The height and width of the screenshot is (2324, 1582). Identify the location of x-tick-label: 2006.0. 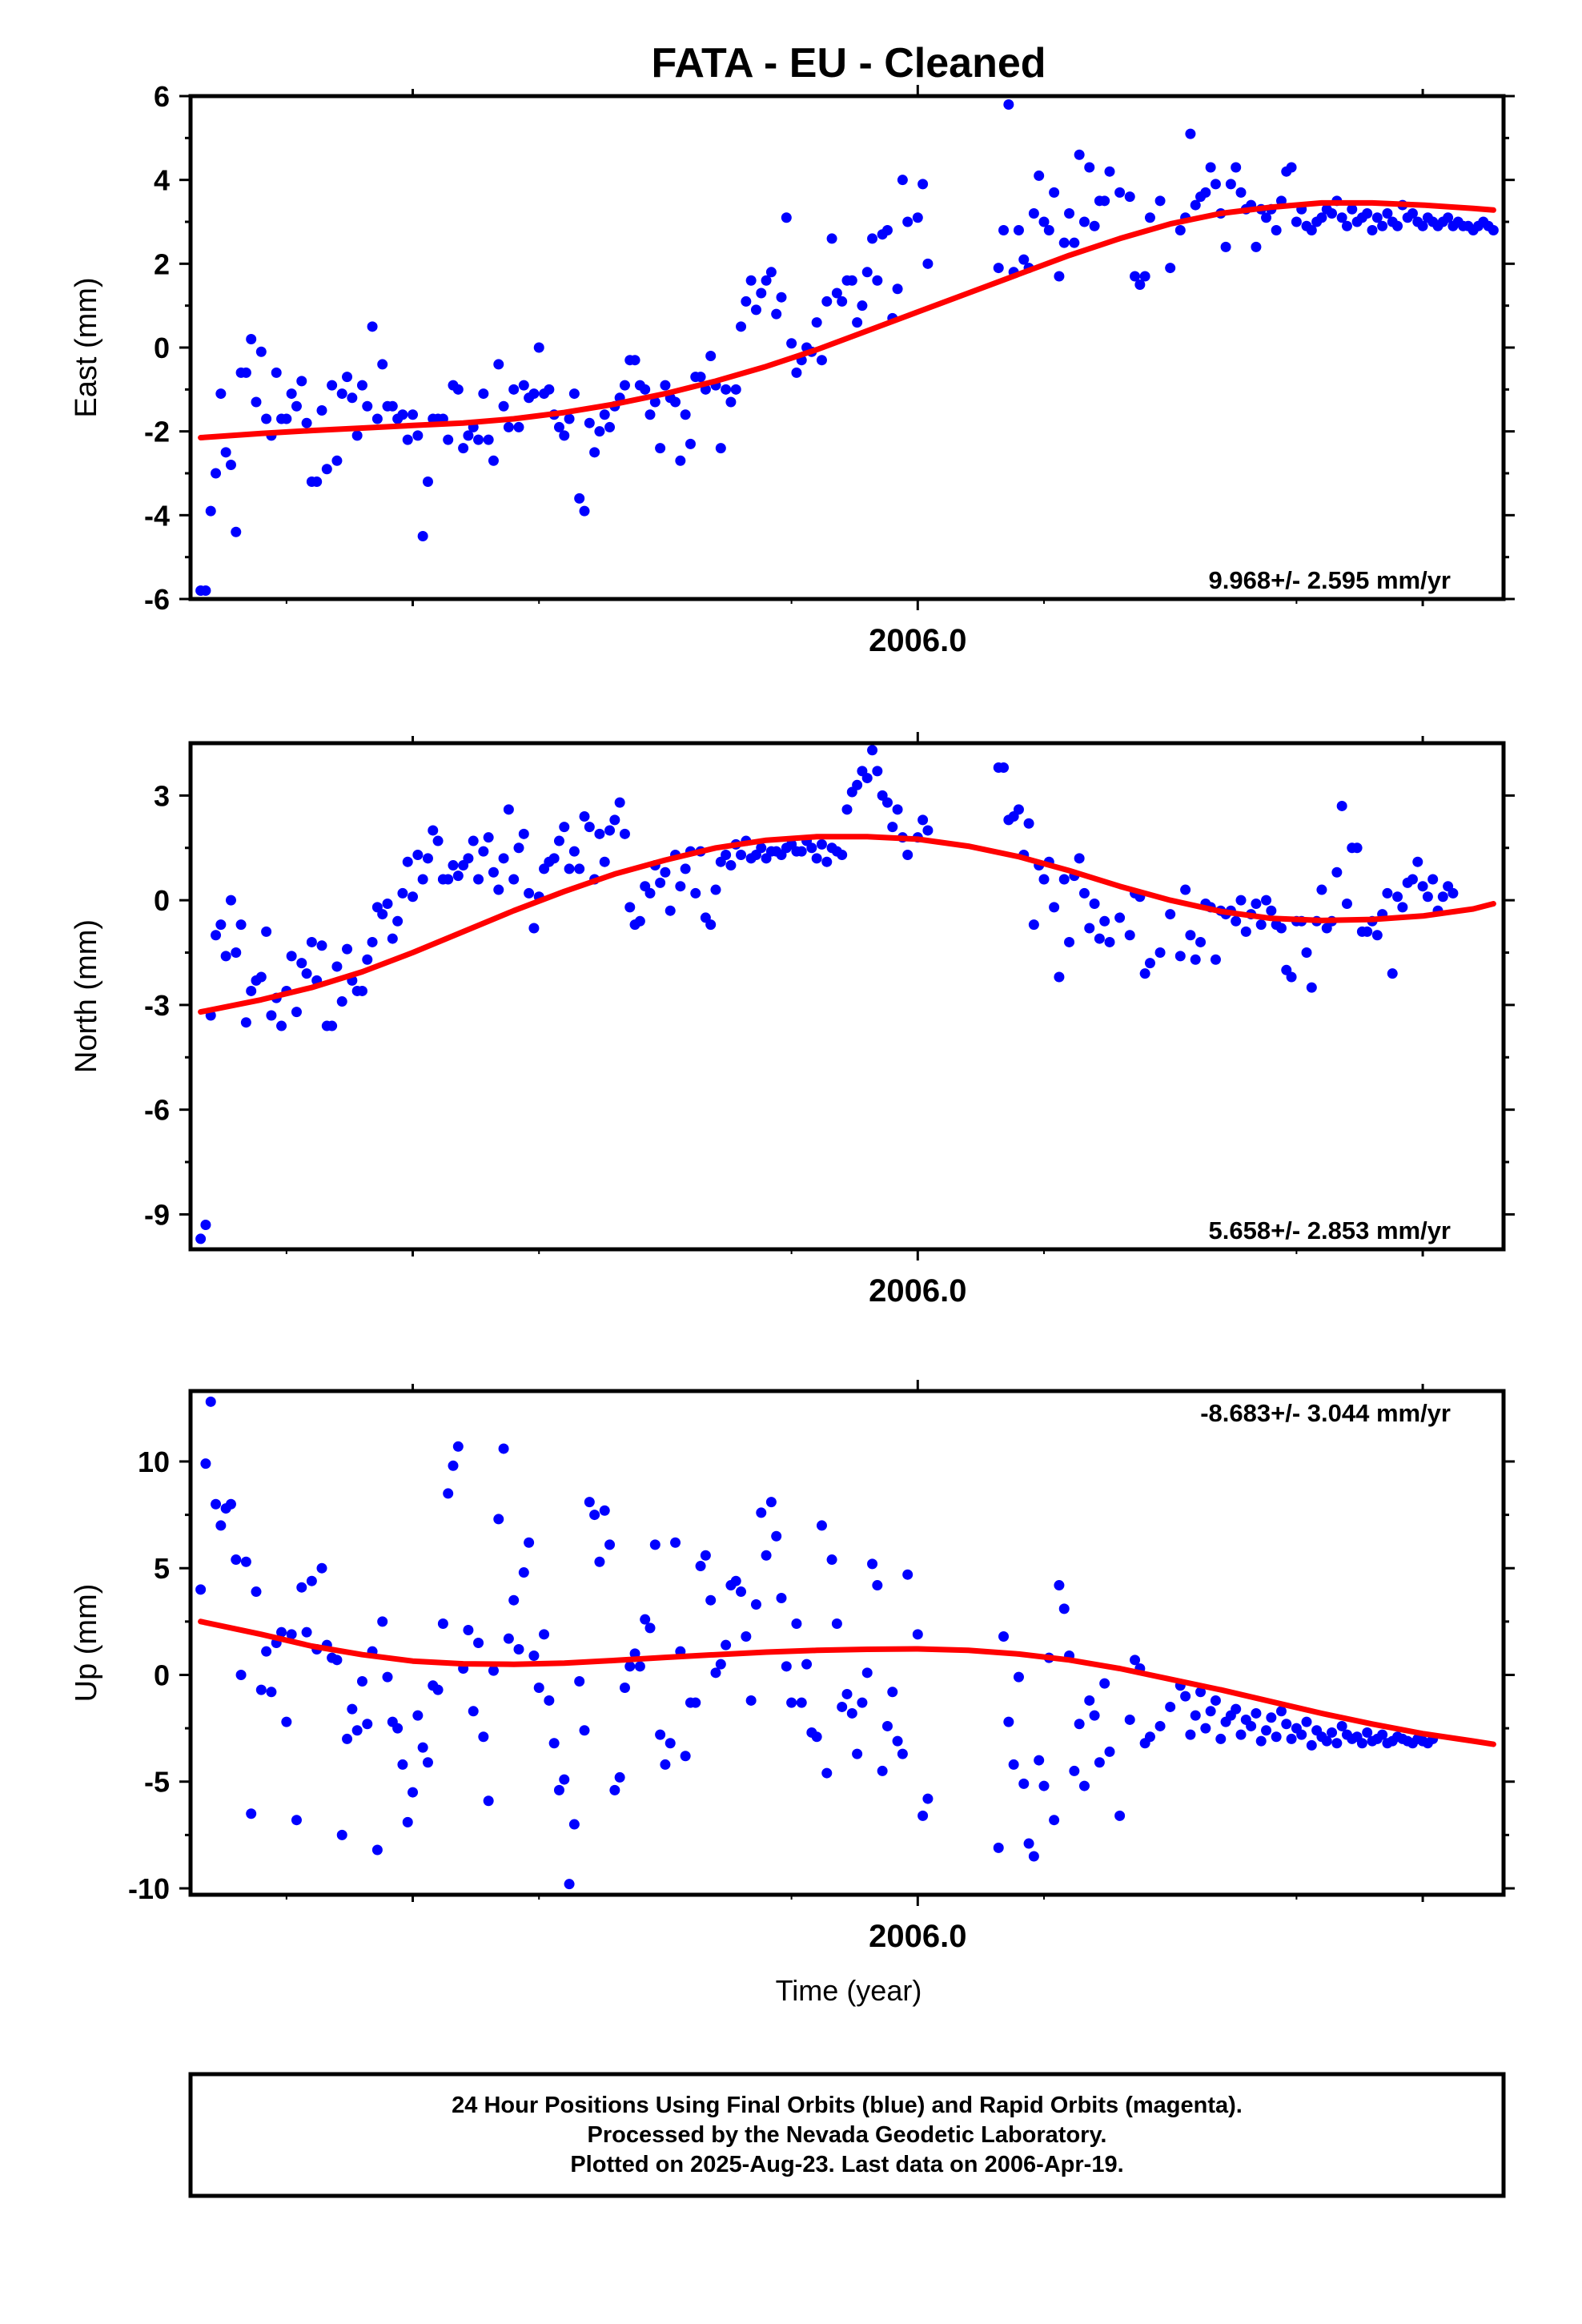
(918, 640).